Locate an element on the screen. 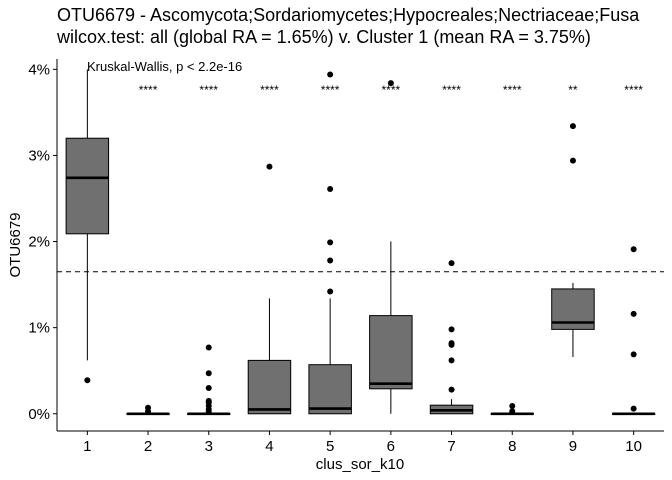 The image size is (672, 480). x-tick-label-7: 7 is located at coordinates (451, 446).